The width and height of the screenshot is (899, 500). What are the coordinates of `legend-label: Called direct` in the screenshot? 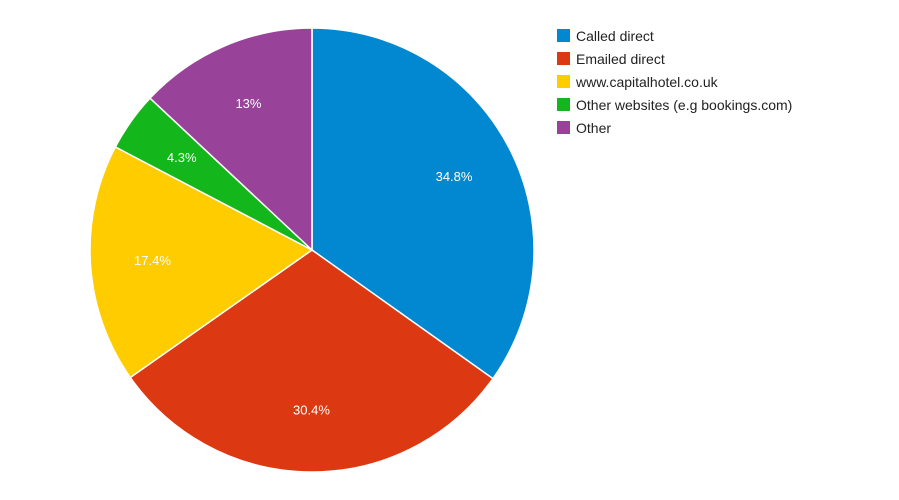 It's located at (615, 35).